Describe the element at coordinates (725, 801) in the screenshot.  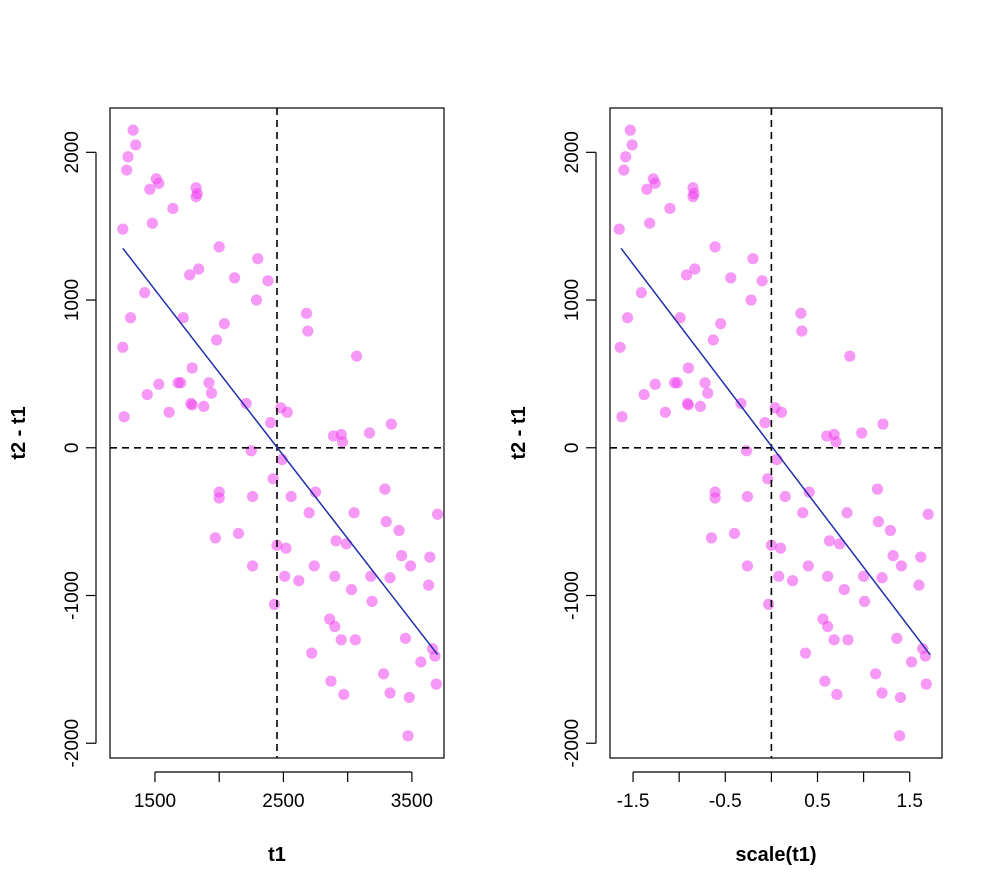
I see `x-tick-label: -0.5` at that location.